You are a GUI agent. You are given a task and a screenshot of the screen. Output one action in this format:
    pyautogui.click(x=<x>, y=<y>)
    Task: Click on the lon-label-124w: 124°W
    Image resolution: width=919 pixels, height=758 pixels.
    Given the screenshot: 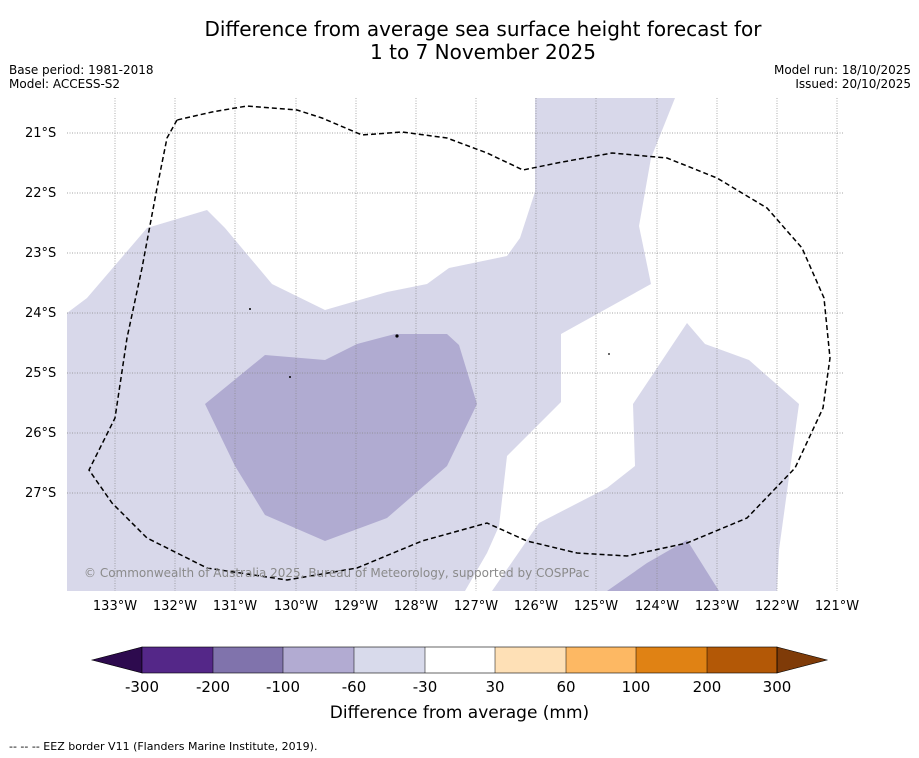 What is the action you would take?
    pyautogui.click(x=657, y=606)
    